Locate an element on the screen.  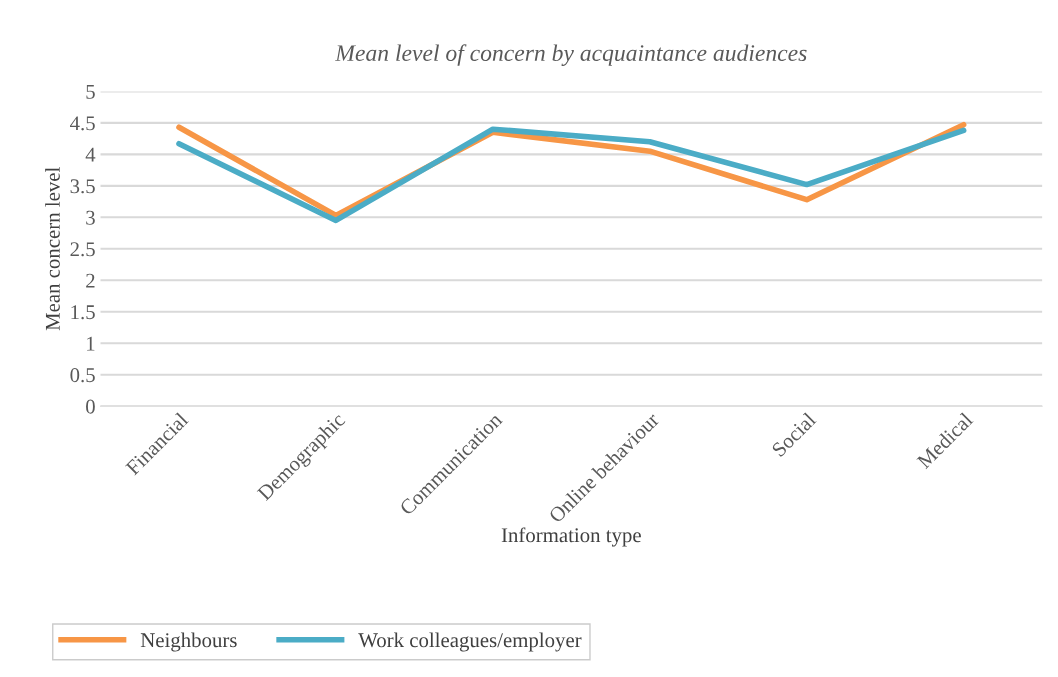
legend-label: Work colleagues/employer is located at coordinates (470, 642).